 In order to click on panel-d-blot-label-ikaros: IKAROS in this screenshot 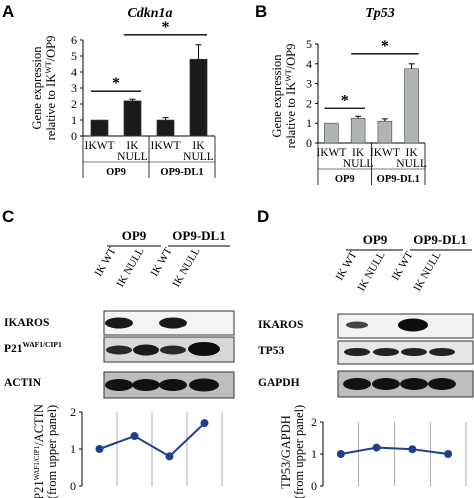, I will do `click(280, 325)`.